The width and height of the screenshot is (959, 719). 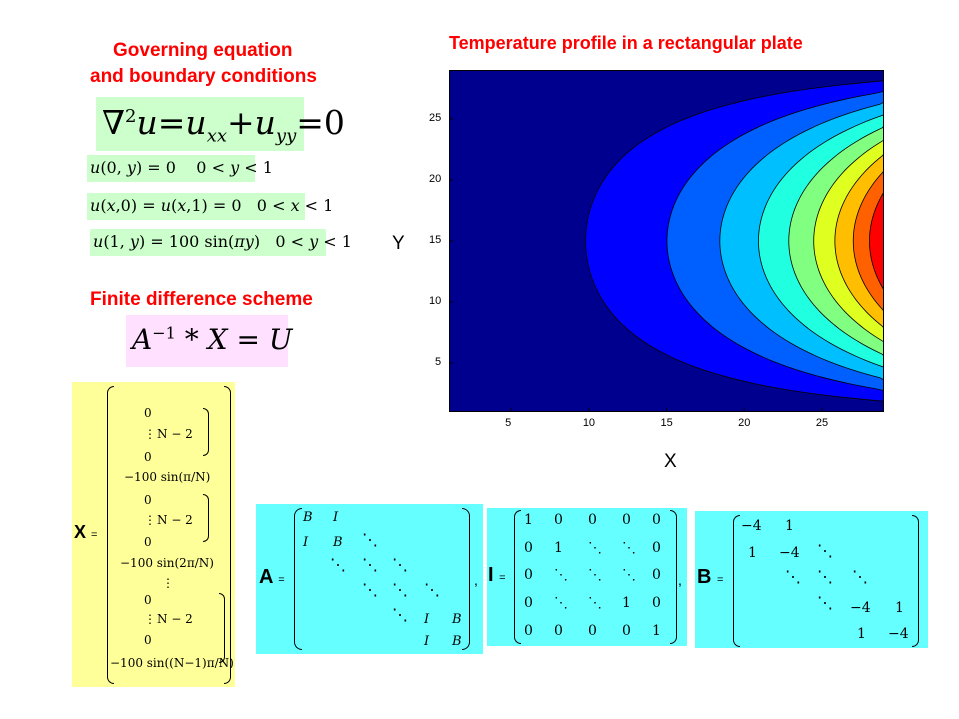 I want to click on y-tick-label: 5, so click(x=438, y=362).